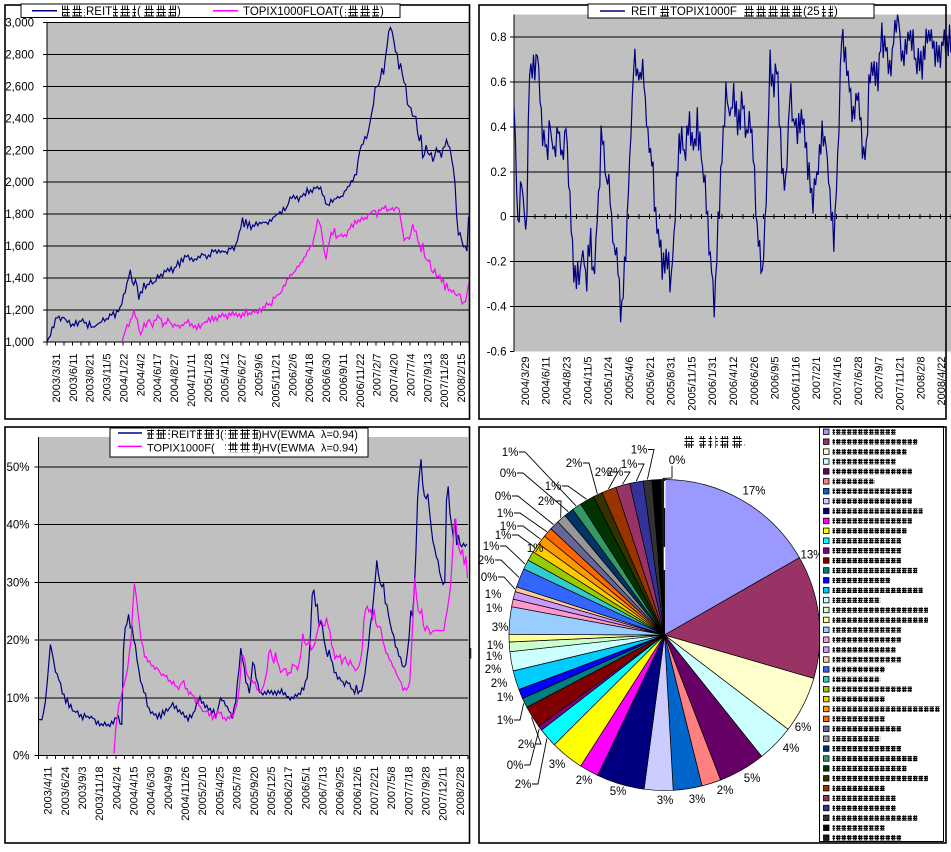 This screenshot has width=951, height=852. What do you see at coordinates (276, 381) in the screenshot?
I see `svg-text: 2005/11/21` at bounding box center [276, 381].